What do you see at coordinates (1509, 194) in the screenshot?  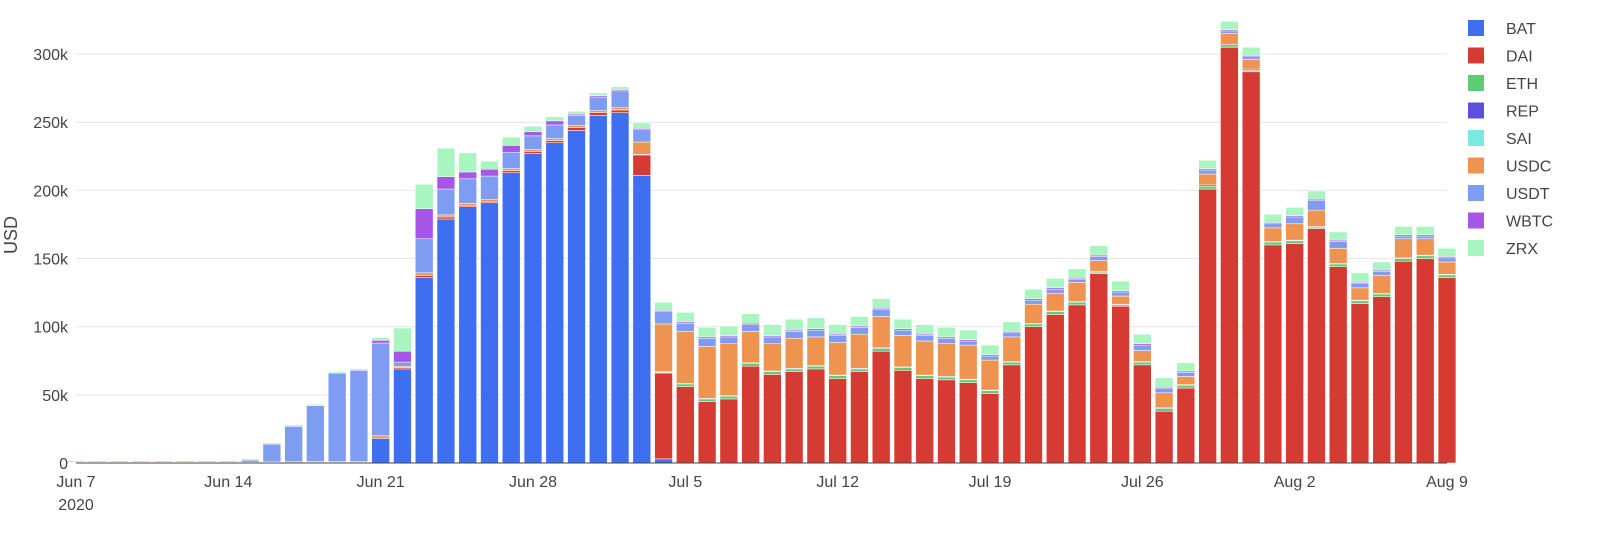 I see `legend-item-usdt: USDT` at bounding box center [1509, 194].